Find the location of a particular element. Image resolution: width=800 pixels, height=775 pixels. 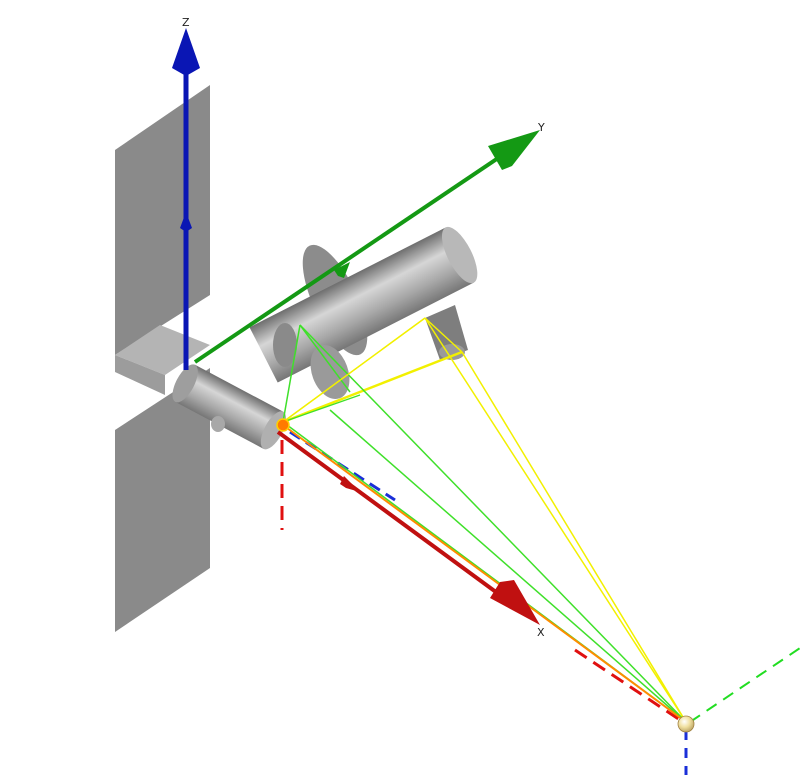

y-axis-shaft is located at coordinates (352, 256).